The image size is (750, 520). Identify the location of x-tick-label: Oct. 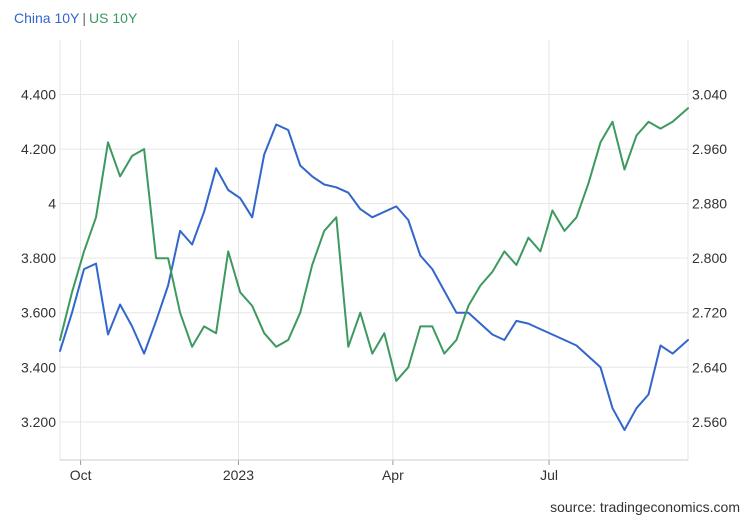
(81, 475).